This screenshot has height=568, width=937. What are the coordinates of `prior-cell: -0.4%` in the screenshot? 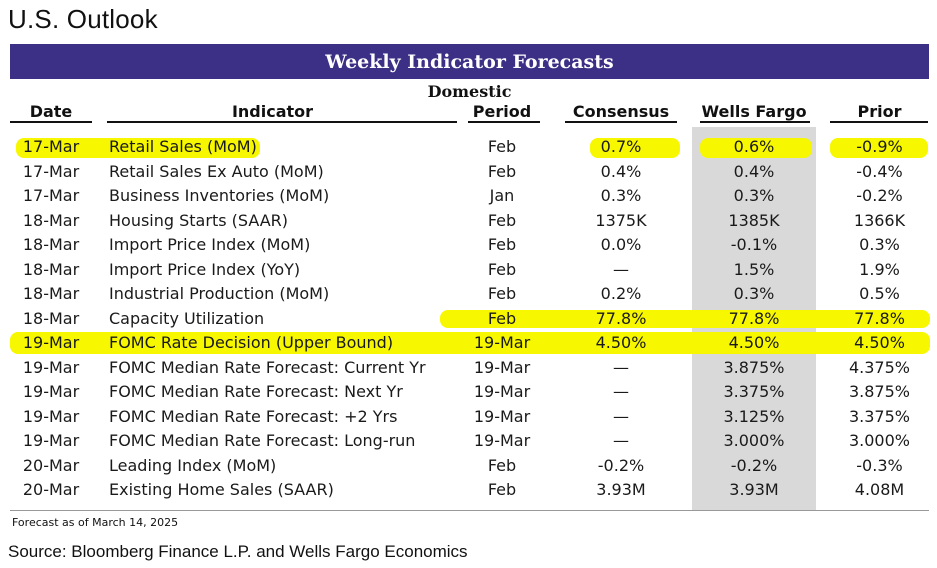 It's located at (879, 171).